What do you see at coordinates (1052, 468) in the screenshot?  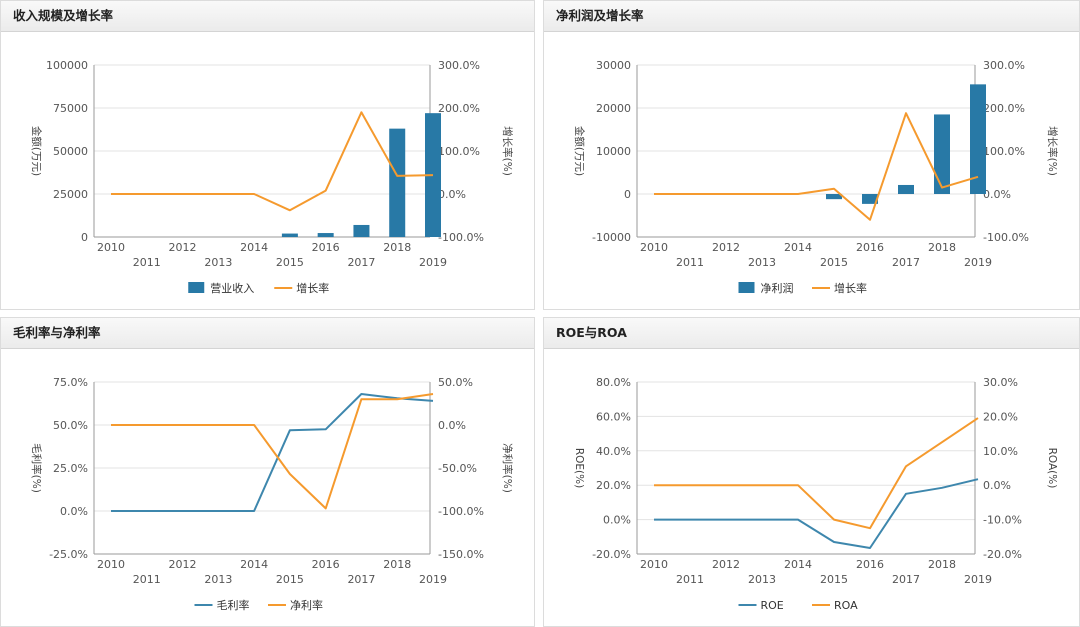 I see `right-axis-title: ROA(%)` at bounding box center [1052, 468].